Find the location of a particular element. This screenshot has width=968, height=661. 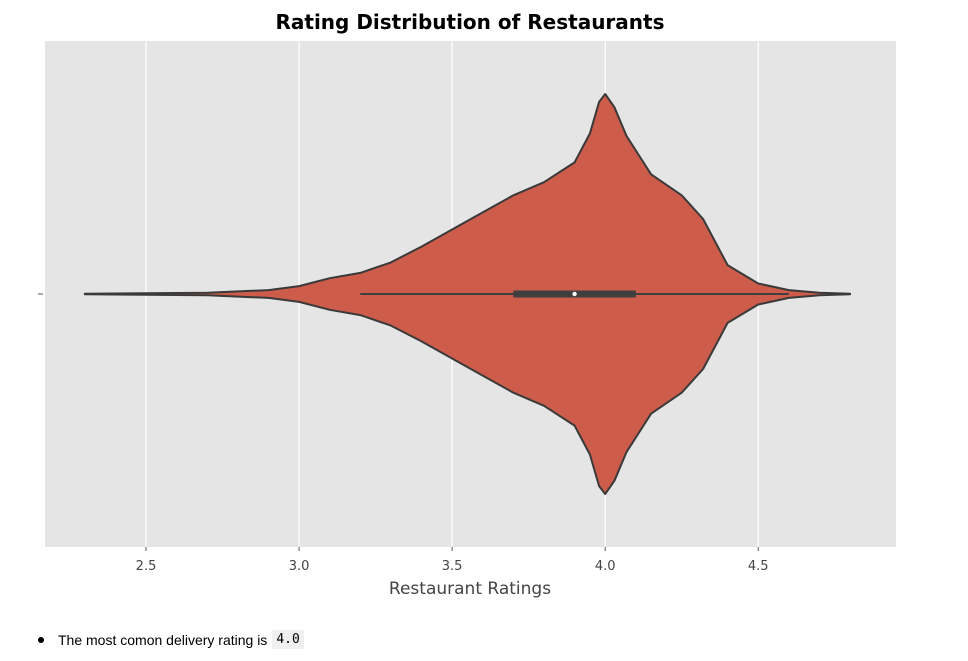

x-ticks: 2.5 3.0 3.5 4.0 4.5 is located at coordinates (452, 560).